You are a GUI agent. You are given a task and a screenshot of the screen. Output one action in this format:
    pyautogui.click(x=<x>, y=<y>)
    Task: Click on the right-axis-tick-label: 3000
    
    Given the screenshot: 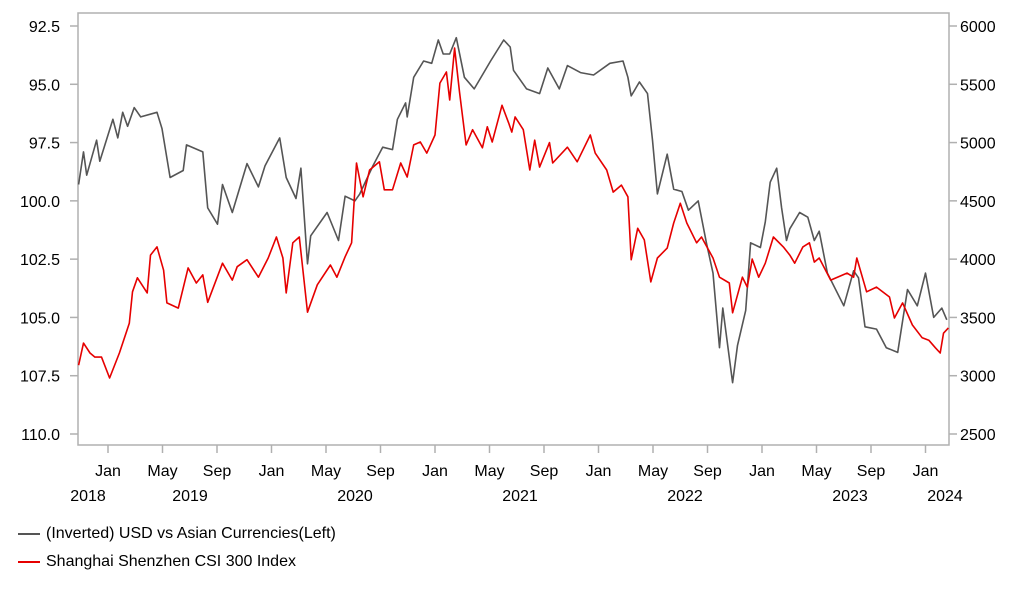 What is the action you would take?
    pyautogui.click(x=978, y=377)
    